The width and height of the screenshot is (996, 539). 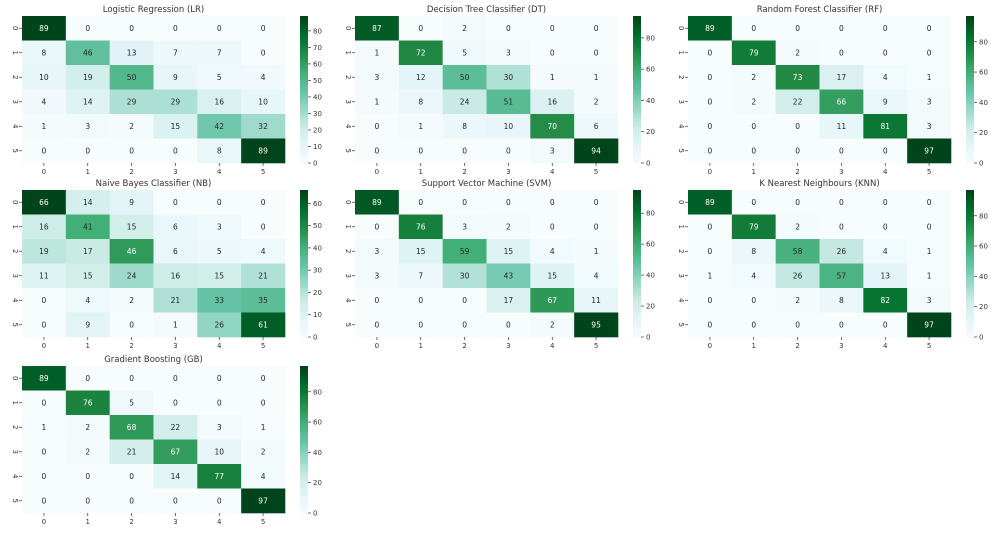 I want to click on x-tick-label: 3, so click(x=841, y=346).